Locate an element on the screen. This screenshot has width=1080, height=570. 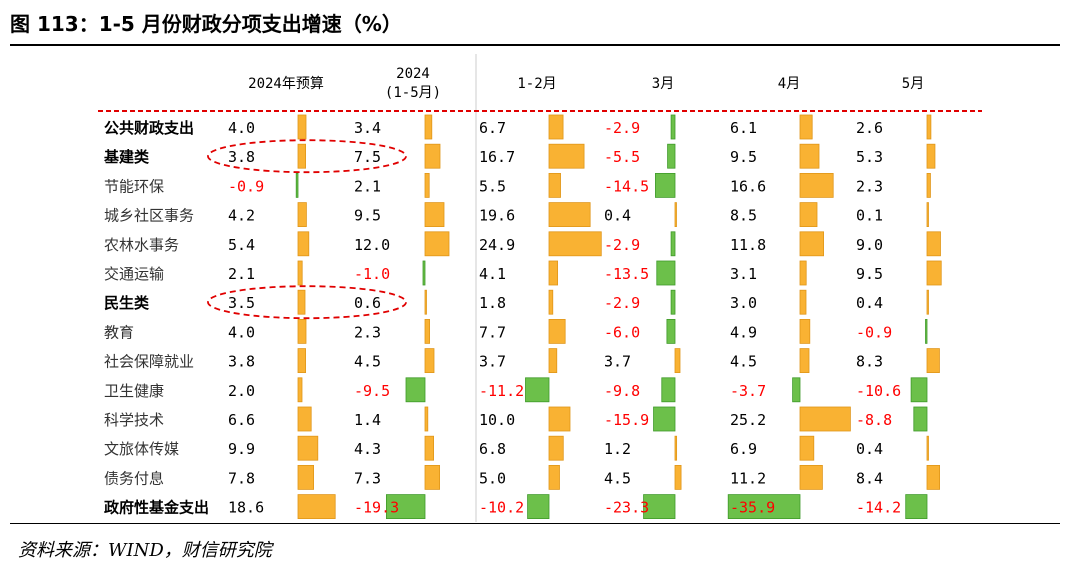
value-label: 11.2 is located at coordinates (748, 478).